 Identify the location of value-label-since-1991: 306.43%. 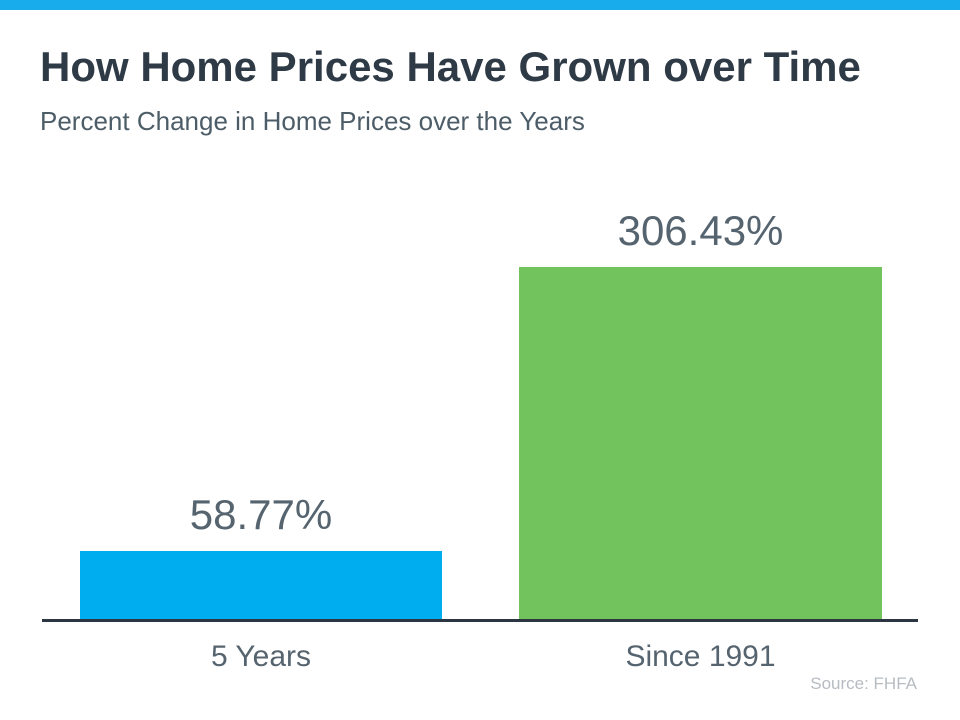
(700, 230).